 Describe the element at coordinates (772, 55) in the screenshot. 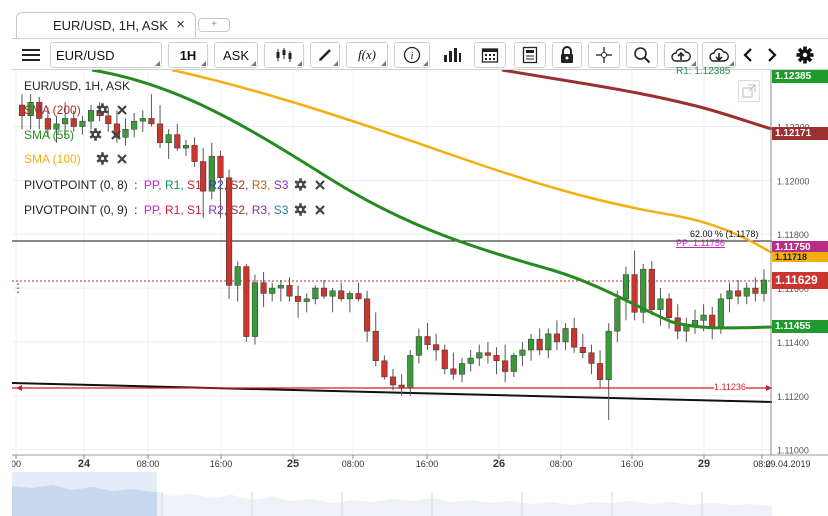

I see `scroll-right-button` at that location.